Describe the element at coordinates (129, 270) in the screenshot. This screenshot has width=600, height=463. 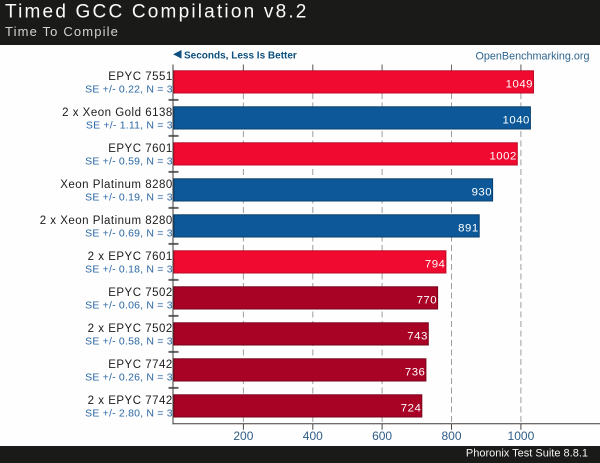
I see `svg-text: SE +/- 0.18, N = 3` at that location.